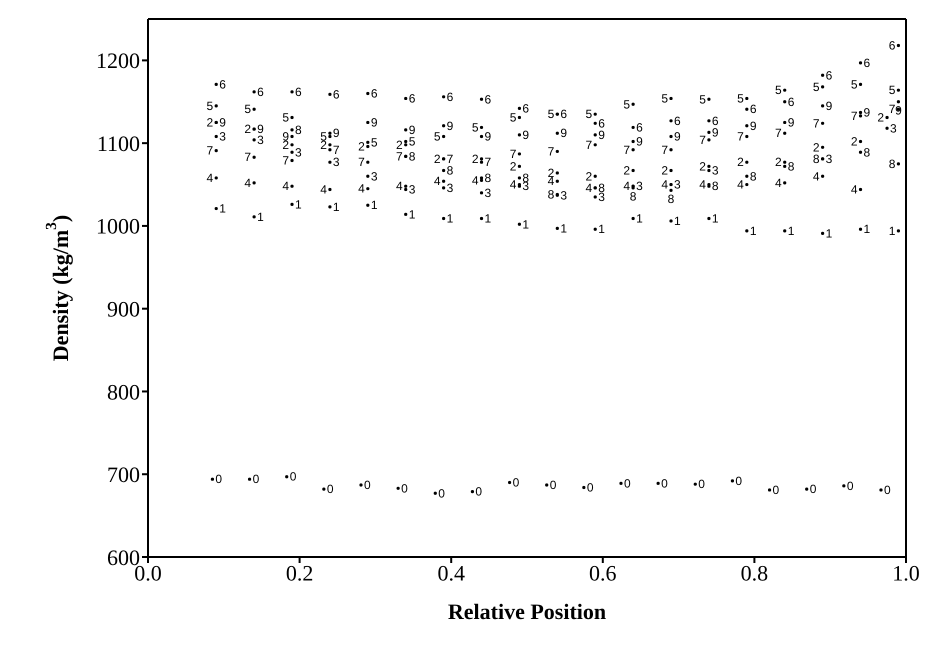 This screenshot has width=945, height=655. I want to click on series-label: 5, so click(374, 142).